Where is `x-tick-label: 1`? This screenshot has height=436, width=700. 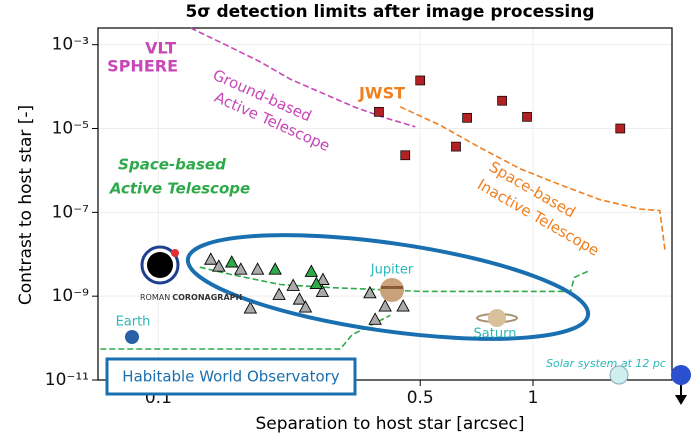 x-tick-label: 1 is located at coordinates (533, 398).